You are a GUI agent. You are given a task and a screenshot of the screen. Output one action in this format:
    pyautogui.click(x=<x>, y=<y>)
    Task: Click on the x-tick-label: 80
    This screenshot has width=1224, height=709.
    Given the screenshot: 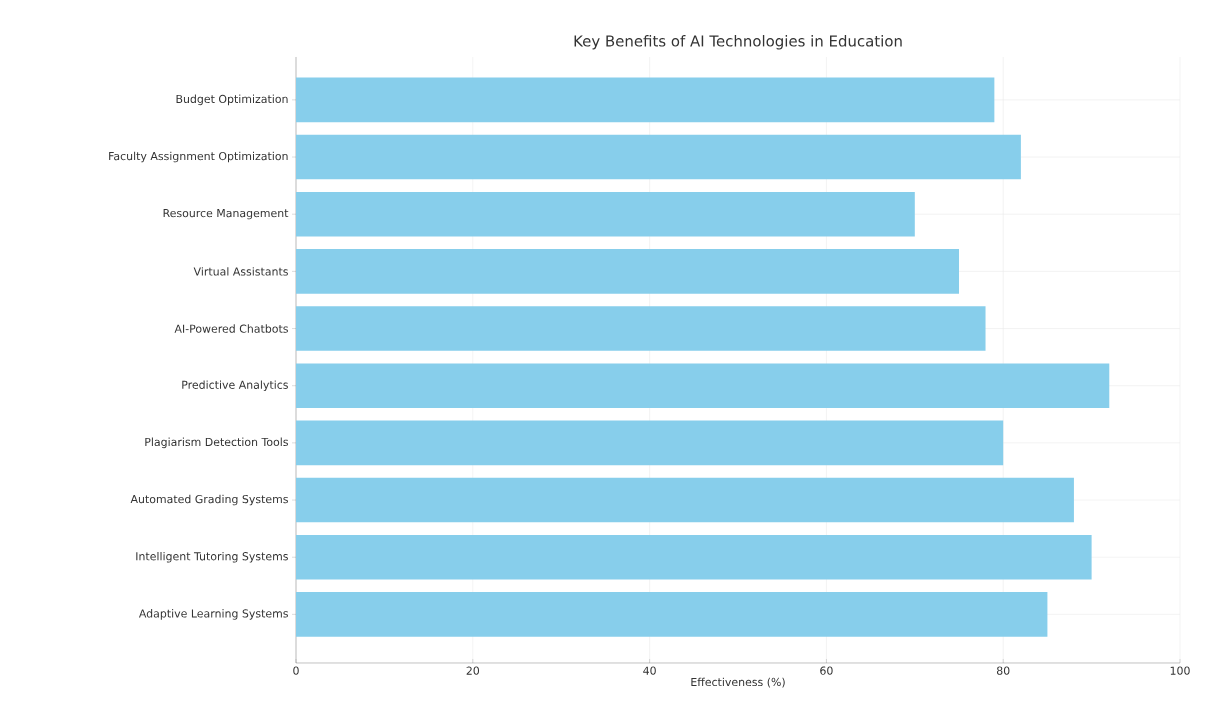 What is the action you would take?
    pyautogui.click(x=1003, y=670)
    